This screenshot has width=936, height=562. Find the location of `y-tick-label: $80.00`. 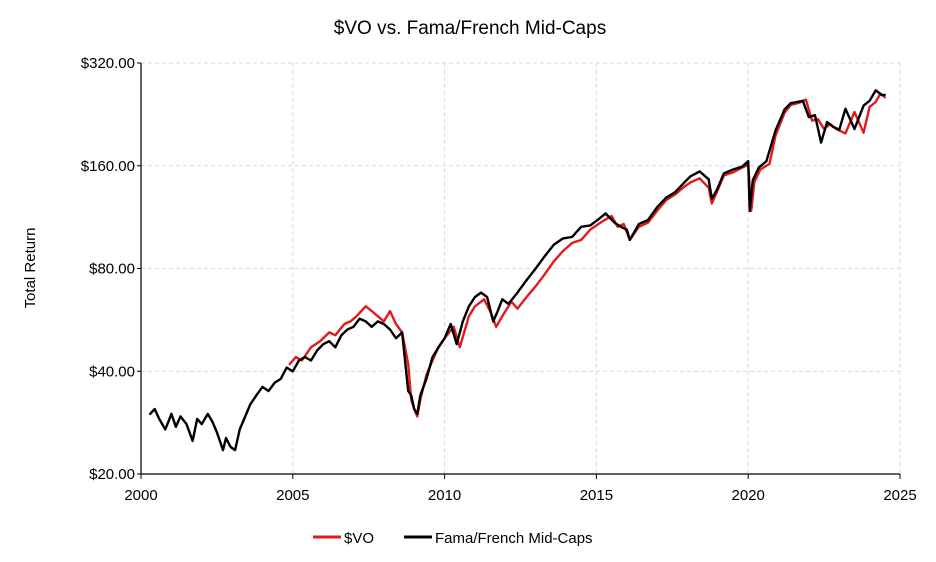

y-tick-label: $80.00 is located at coordinates (112, 269).